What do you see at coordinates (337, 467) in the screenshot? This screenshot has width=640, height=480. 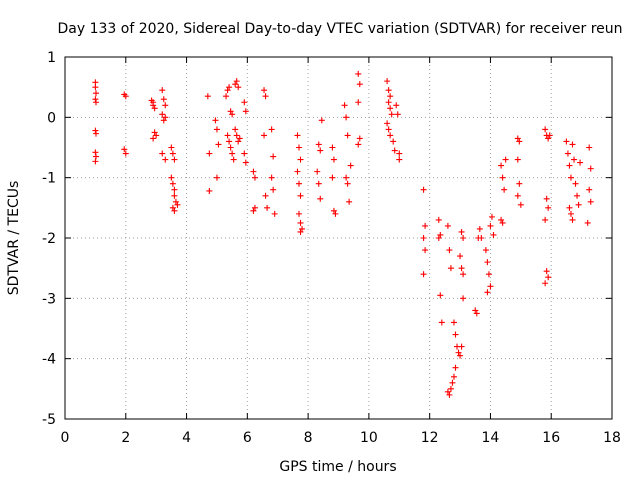 I see `x-axis-label: GPS time / hours` at bounding box center [337, 467].